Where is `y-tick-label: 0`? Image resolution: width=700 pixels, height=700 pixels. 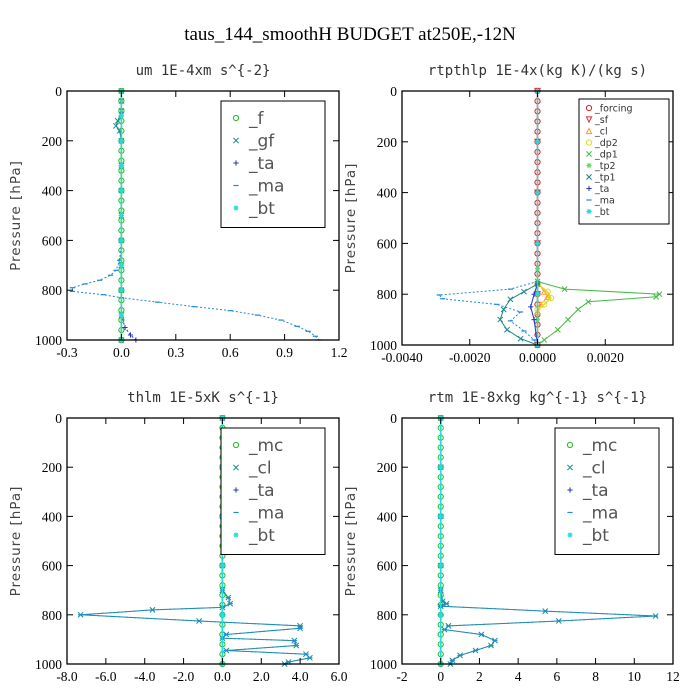 y-tick-label: 0 is located at coordinates (58, 91).